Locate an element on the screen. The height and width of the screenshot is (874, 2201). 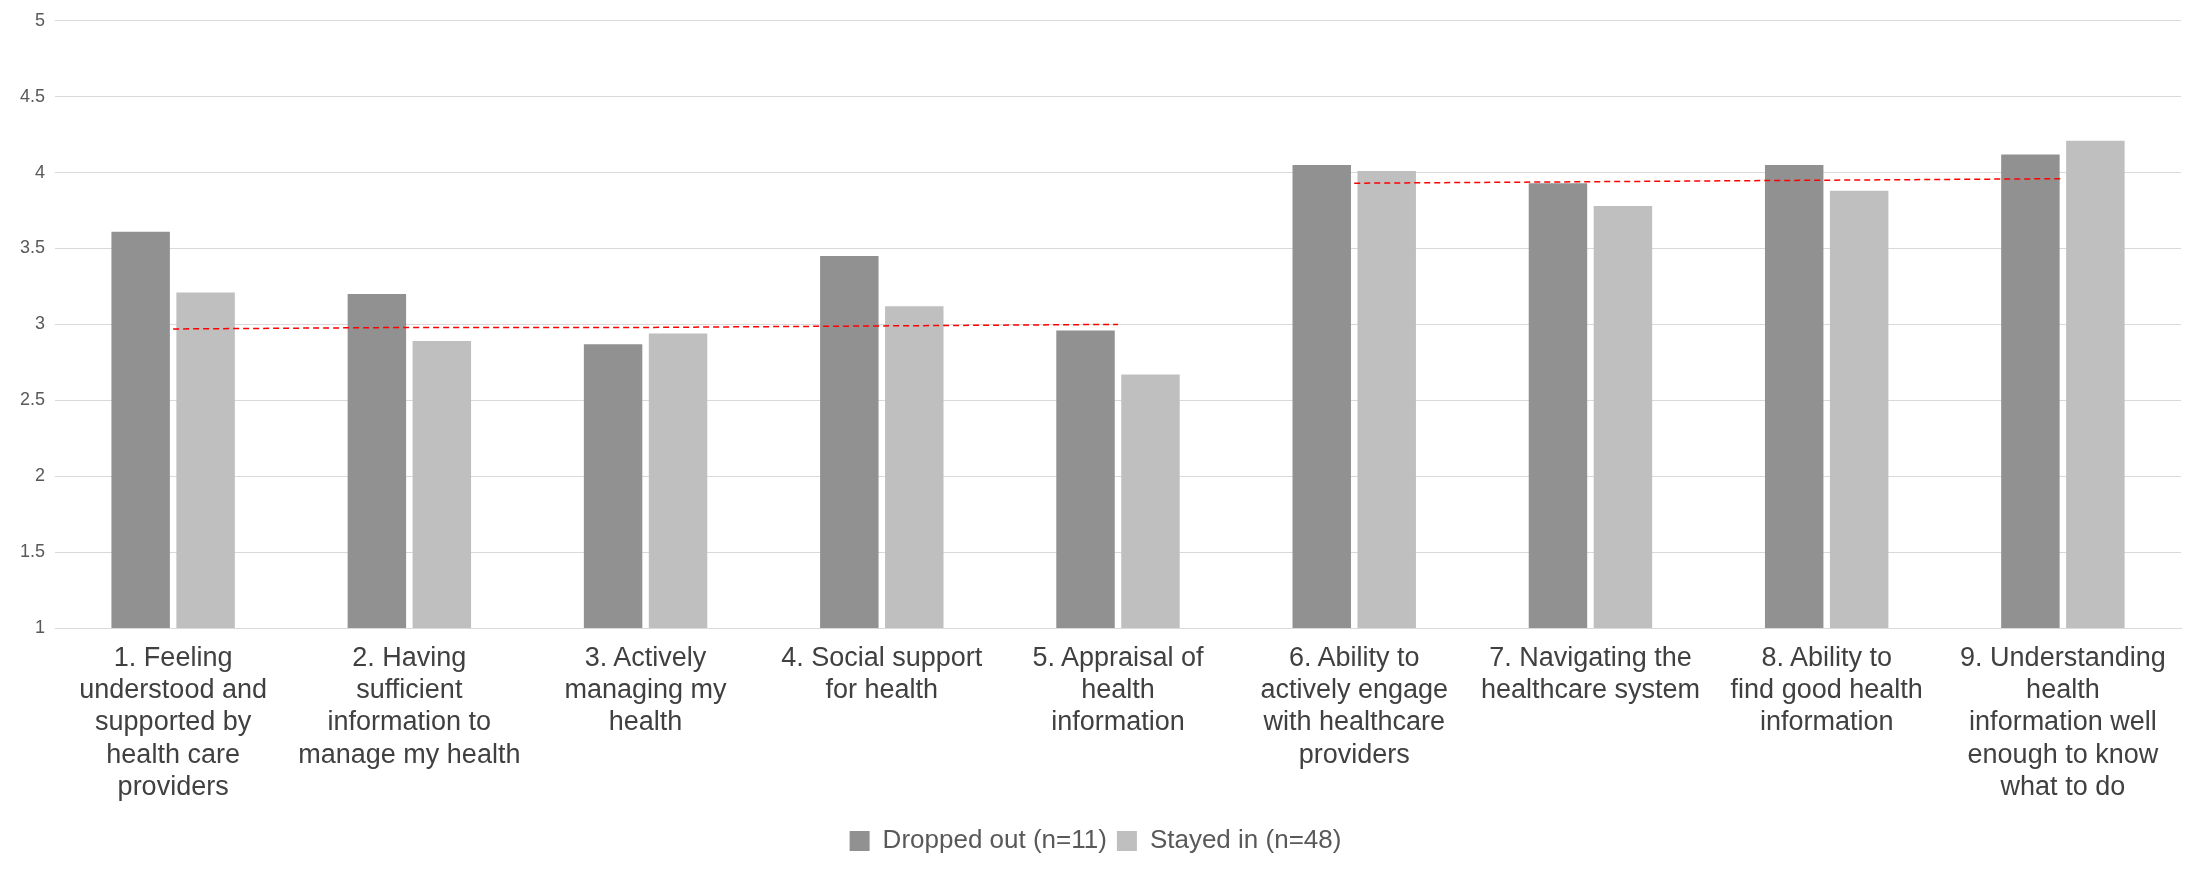
y-tick-label: 4 is located at coordinates (40, 171).